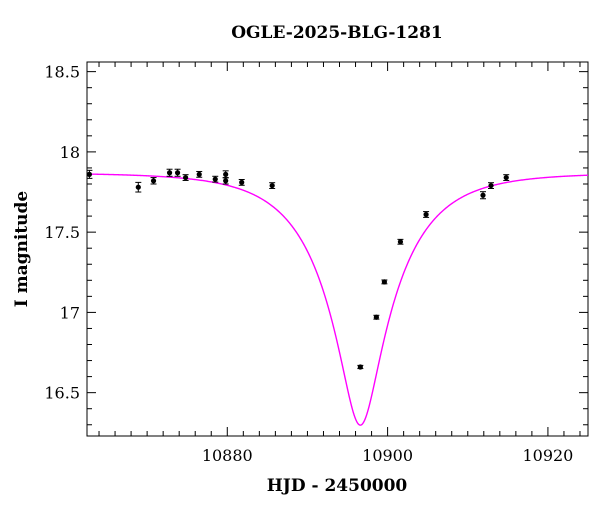 This screenshot has height=517, width=600. I want to click on x-tick-label: 10880, so click(227, 455).